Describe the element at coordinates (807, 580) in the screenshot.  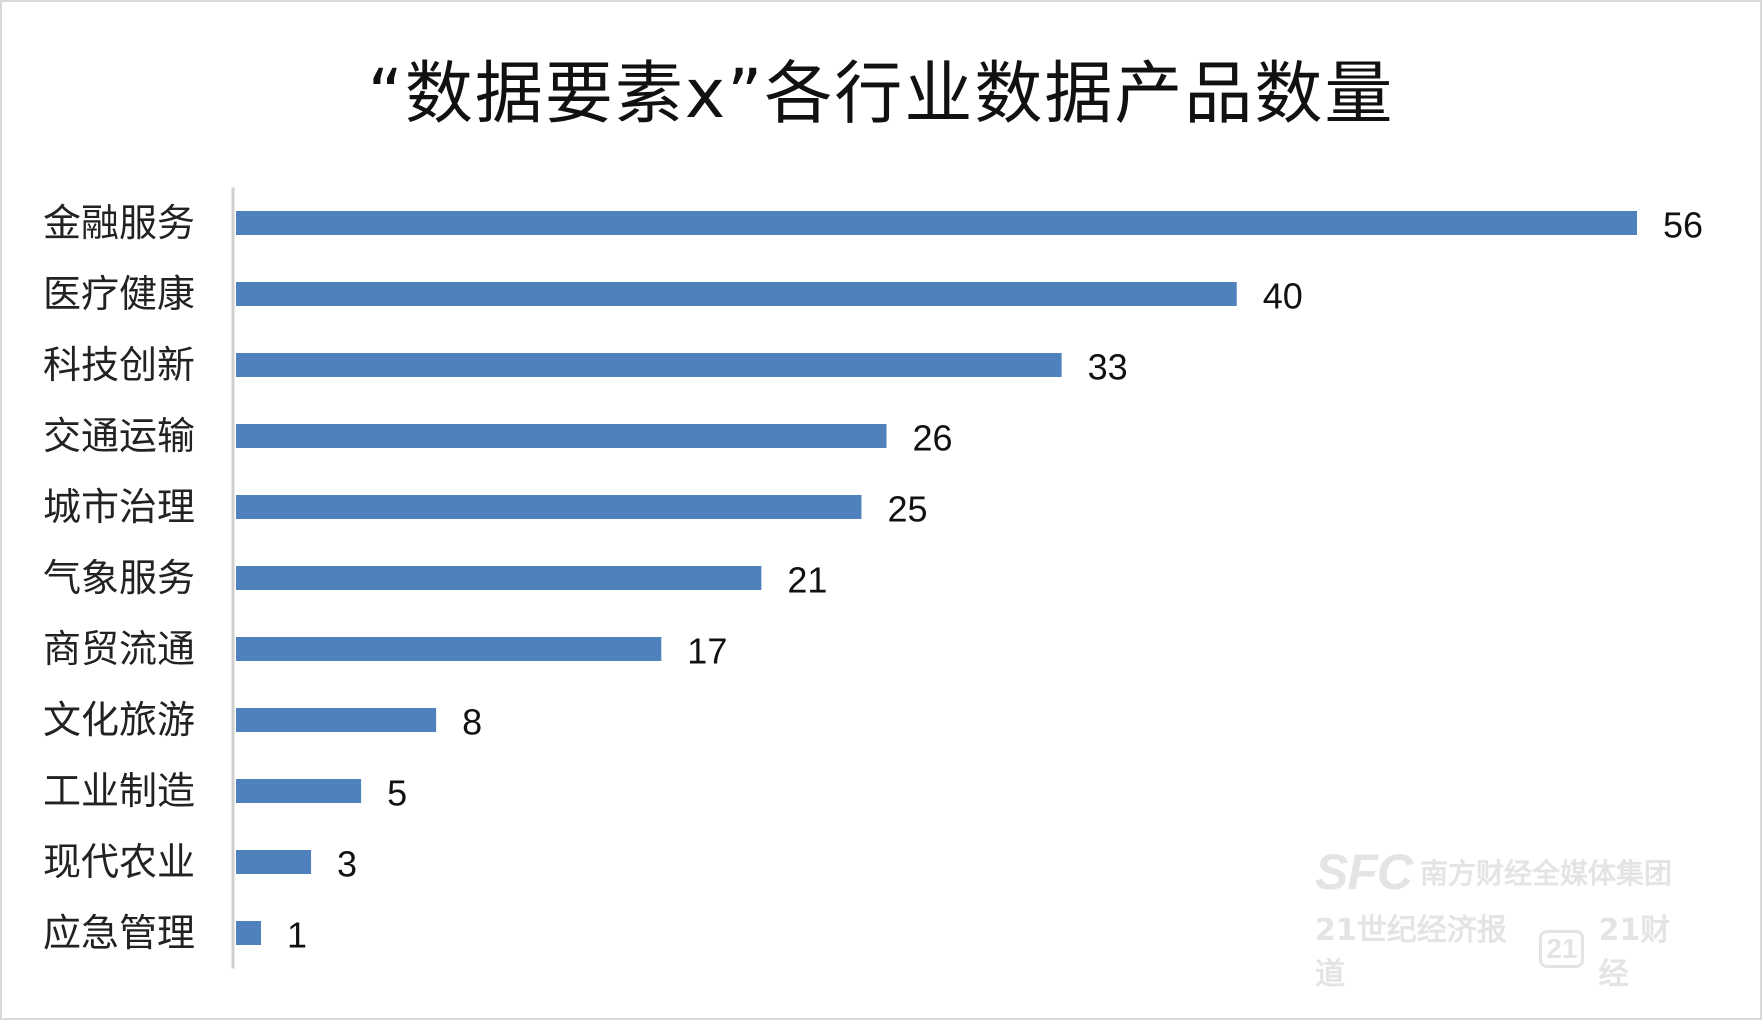
I see `value-label: 21` at that location.